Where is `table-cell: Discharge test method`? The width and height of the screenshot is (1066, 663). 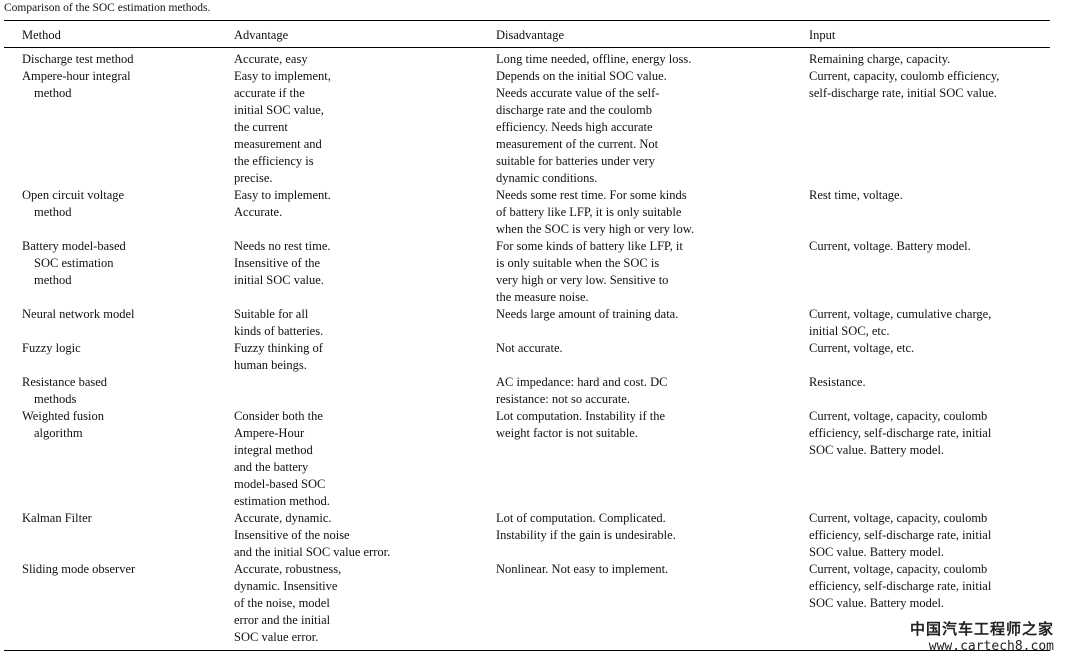
table-cell: Discharge test method is located at coordinates (78, 59).